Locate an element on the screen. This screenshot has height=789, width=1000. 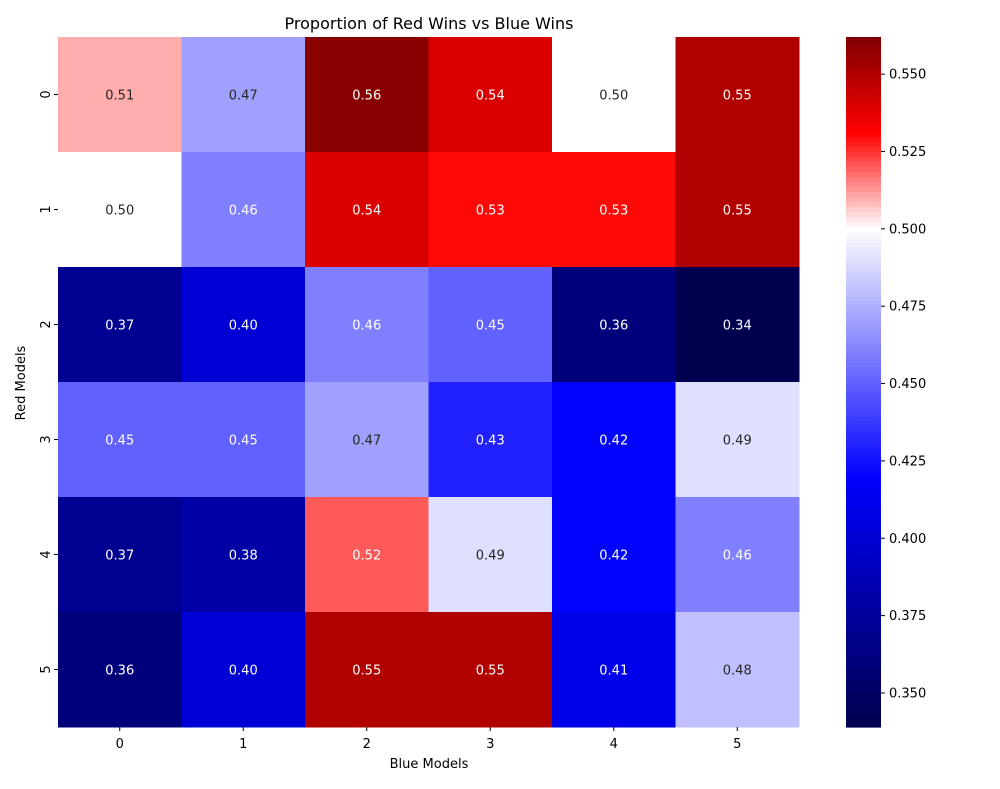
cell-value-label: 0.34 is located at coordinates (737, 326).